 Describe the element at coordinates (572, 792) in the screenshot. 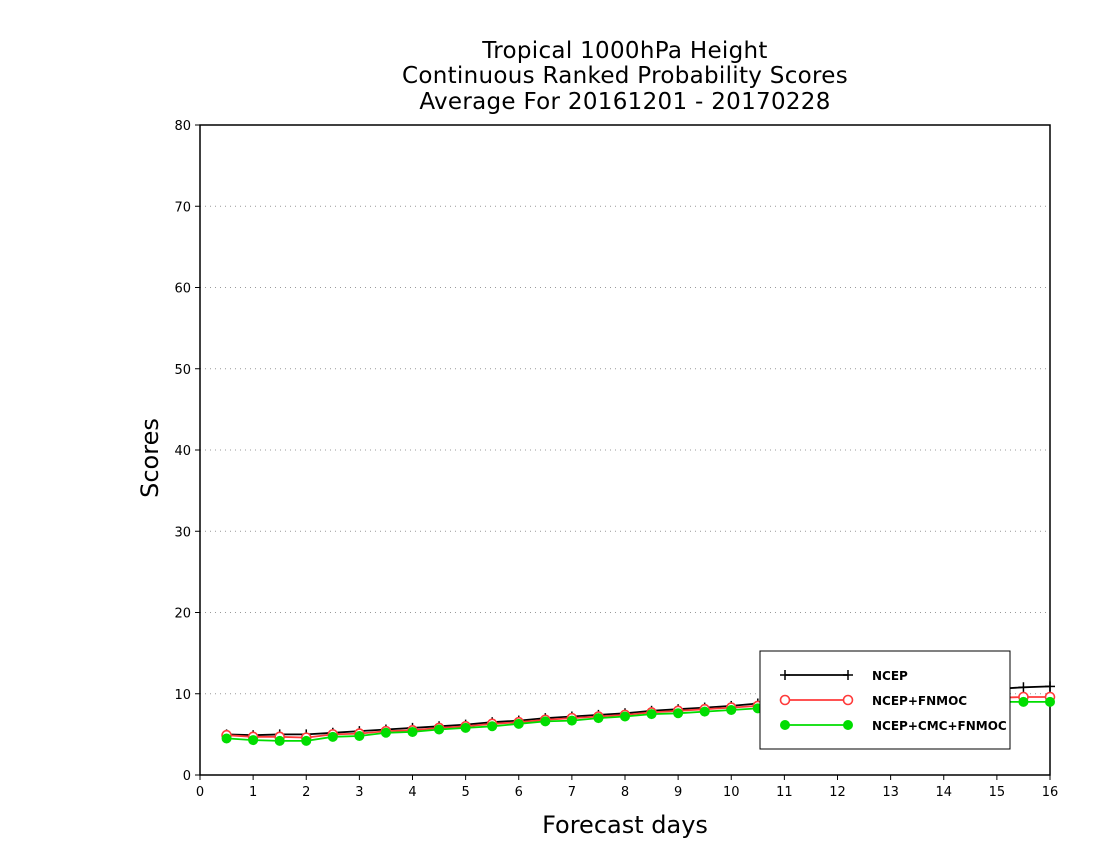

I see `x-tick-label: 7` at that location.